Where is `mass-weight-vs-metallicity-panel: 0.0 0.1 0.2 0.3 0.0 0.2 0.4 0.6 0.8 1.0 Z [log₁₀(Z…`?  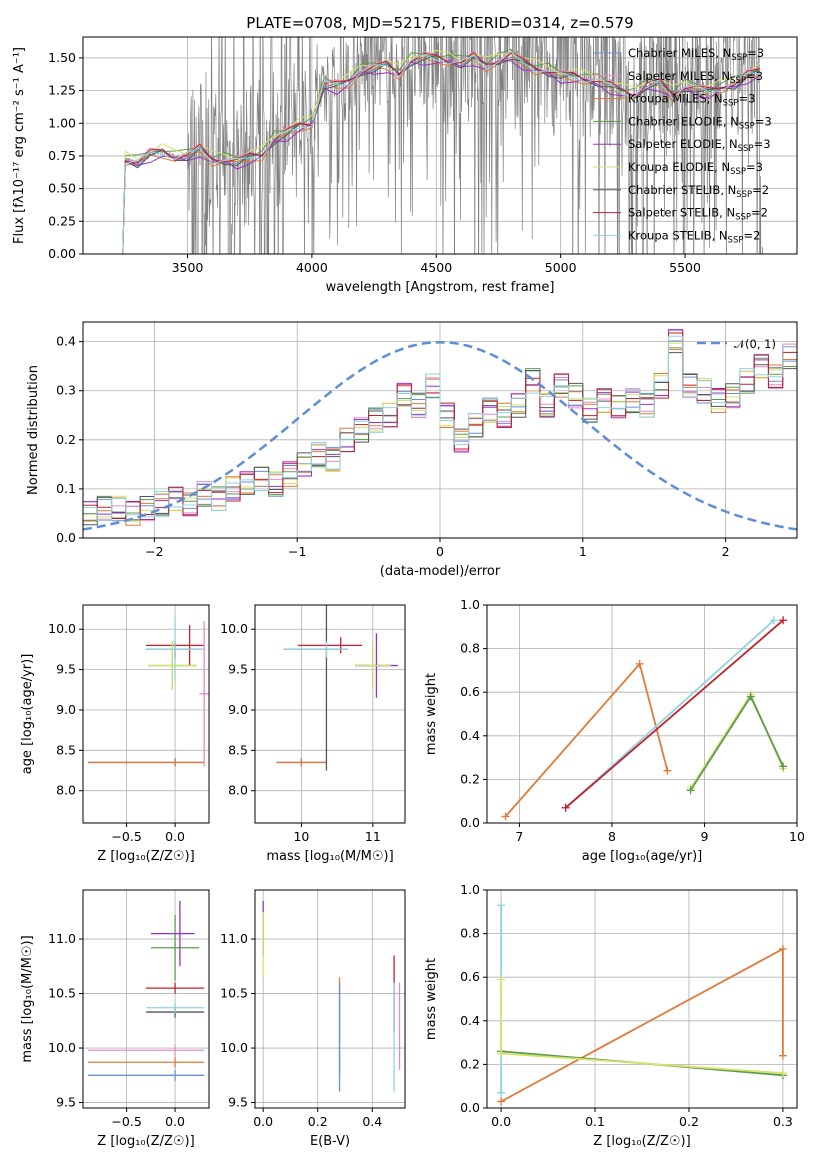 mass-weight-vs-metallicity-panel: 0.0 0.1 0.2 0.3 0.0 0.2 0.4 0.6 0.8 1.0 Z [log₁₀(Z… is located at coordinates (611, 1015).